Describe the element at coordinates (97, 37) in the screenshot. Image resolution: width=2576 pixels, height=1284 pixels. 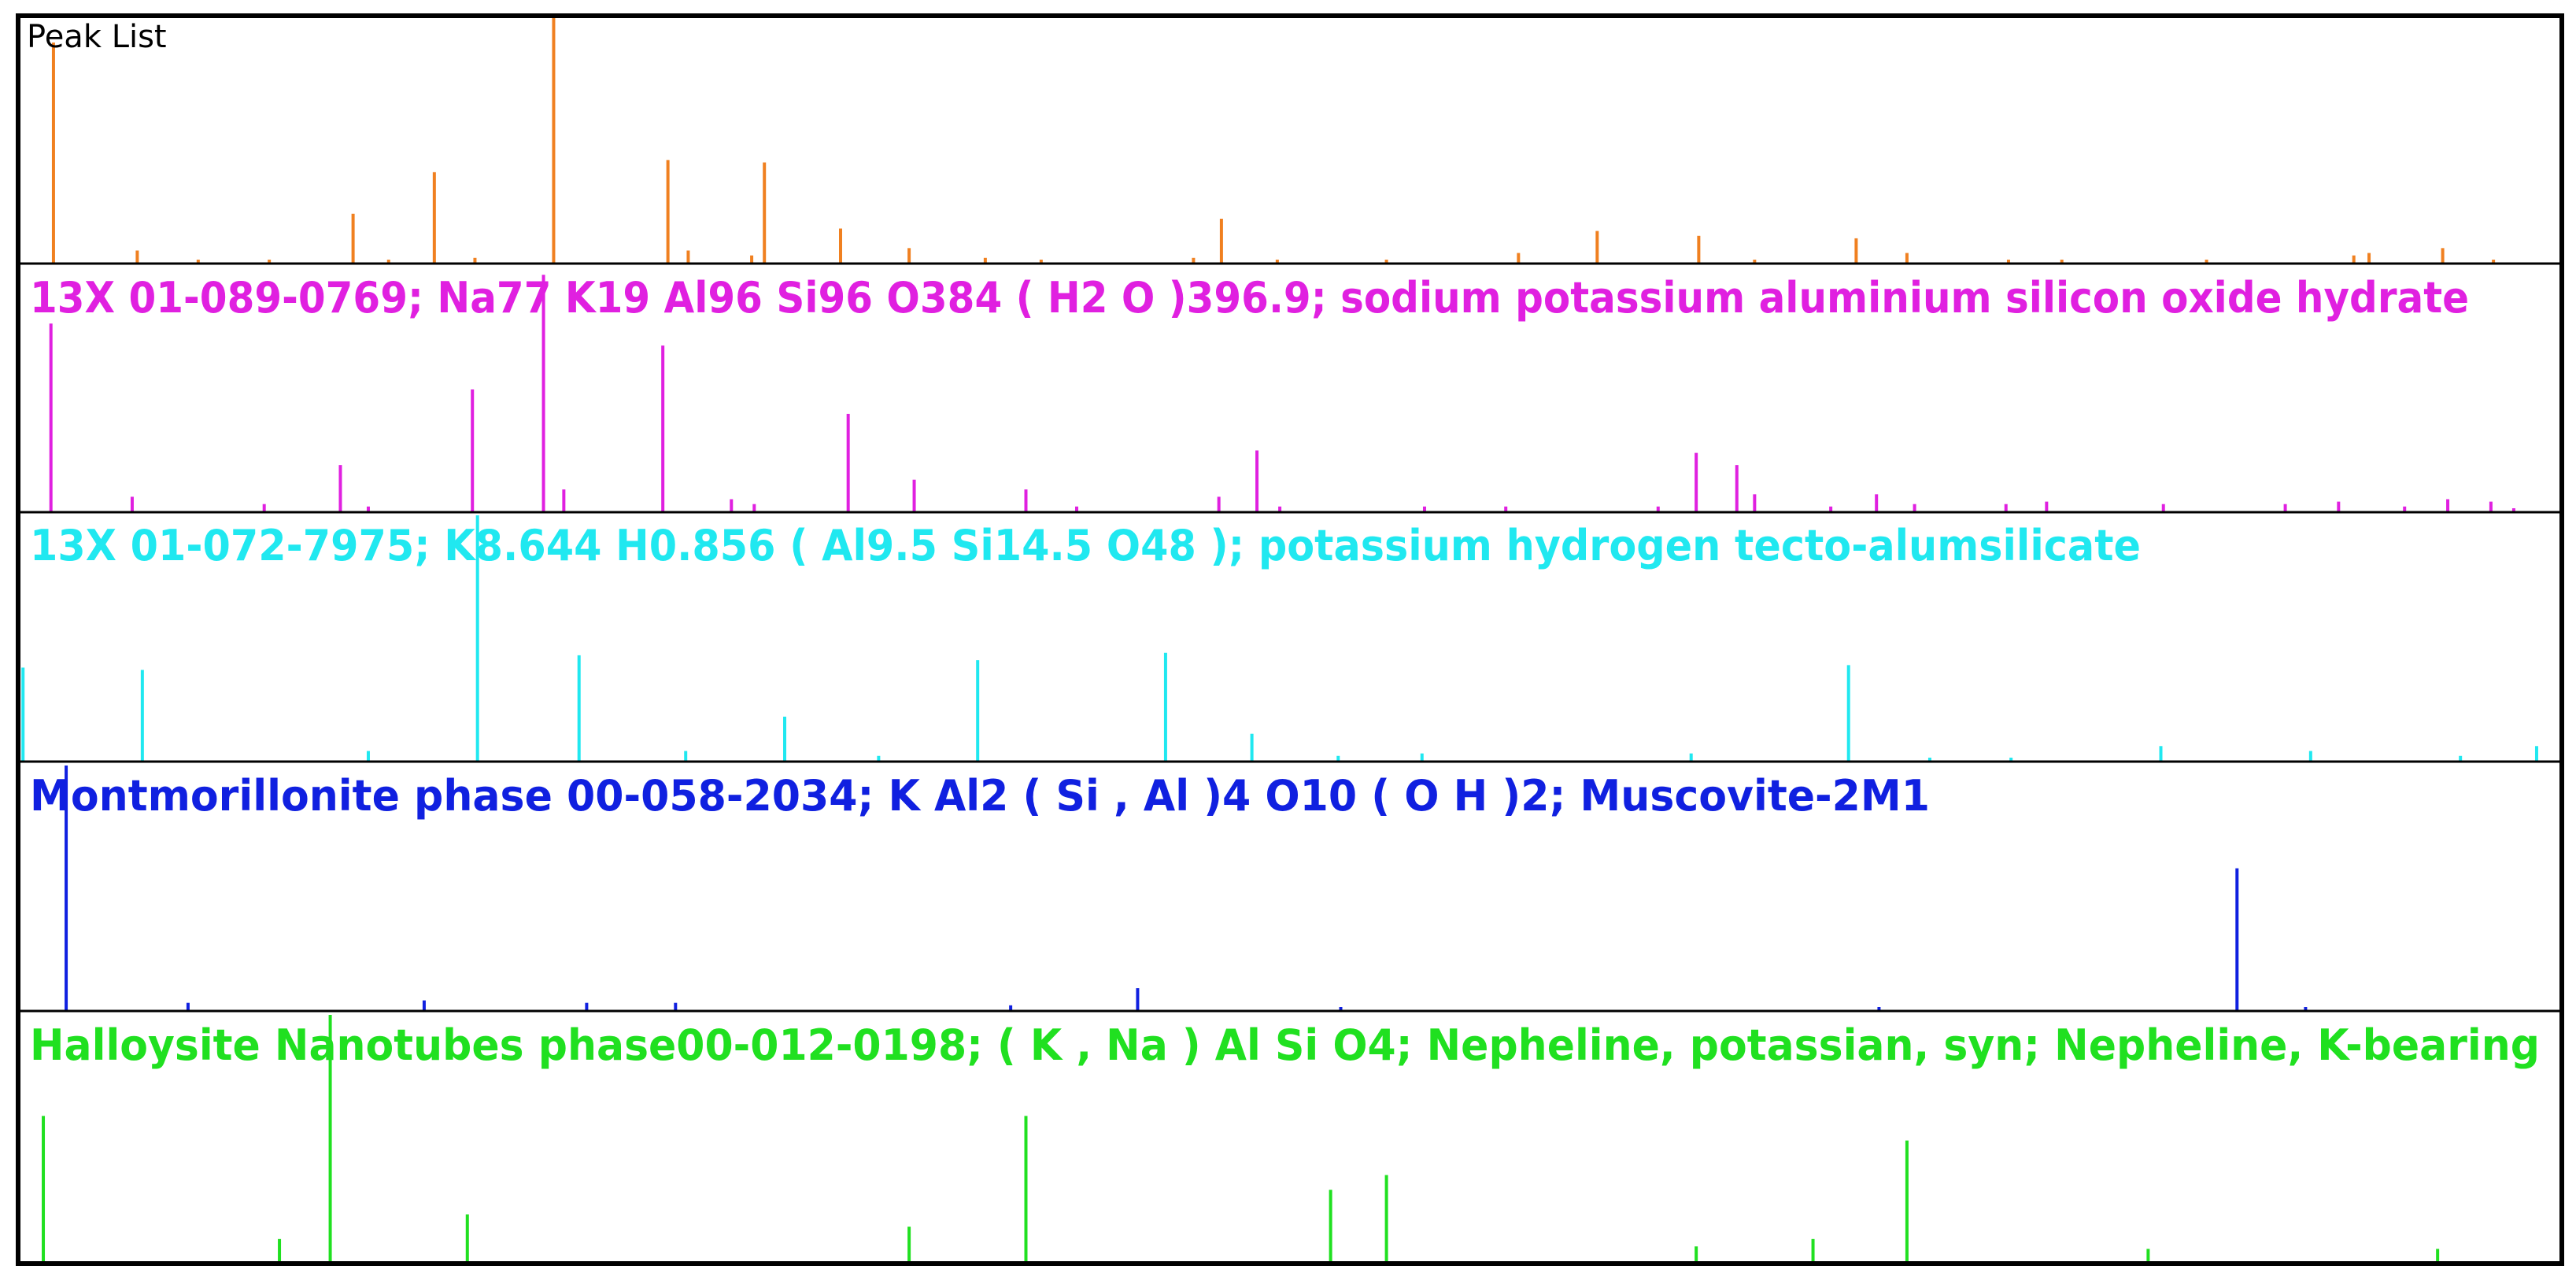
I see `panel-title-peak-list: Peak List` at that location.